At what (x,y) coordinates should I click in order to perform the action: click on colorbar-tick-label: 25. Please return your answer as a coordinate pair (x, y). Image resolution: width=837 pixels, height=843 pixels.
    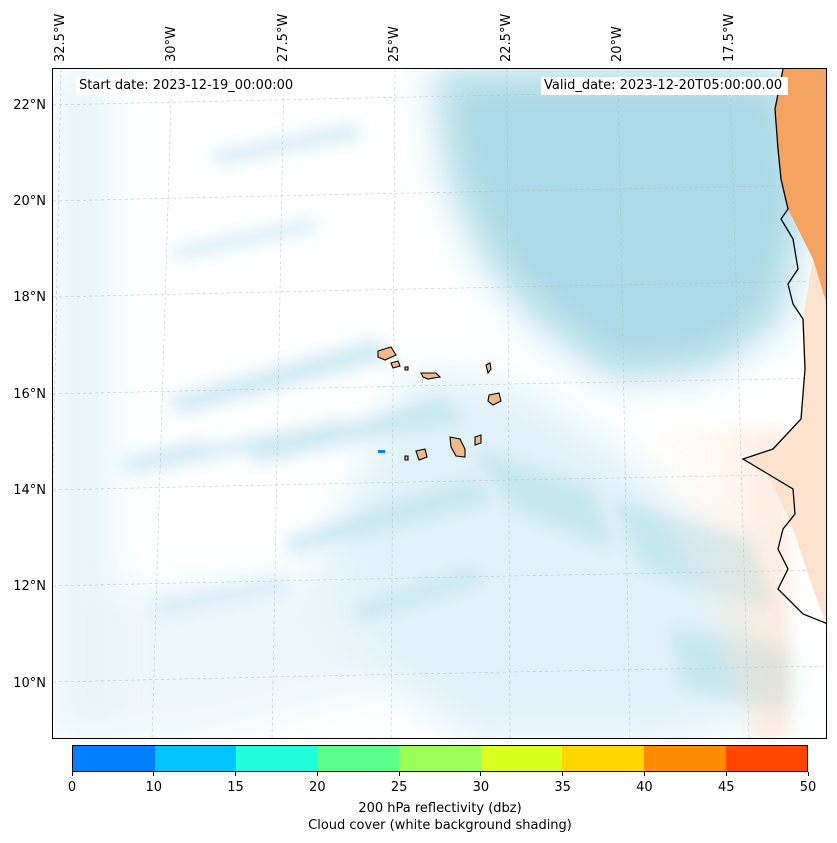
    Looking at the image, I should click on (399, 787).